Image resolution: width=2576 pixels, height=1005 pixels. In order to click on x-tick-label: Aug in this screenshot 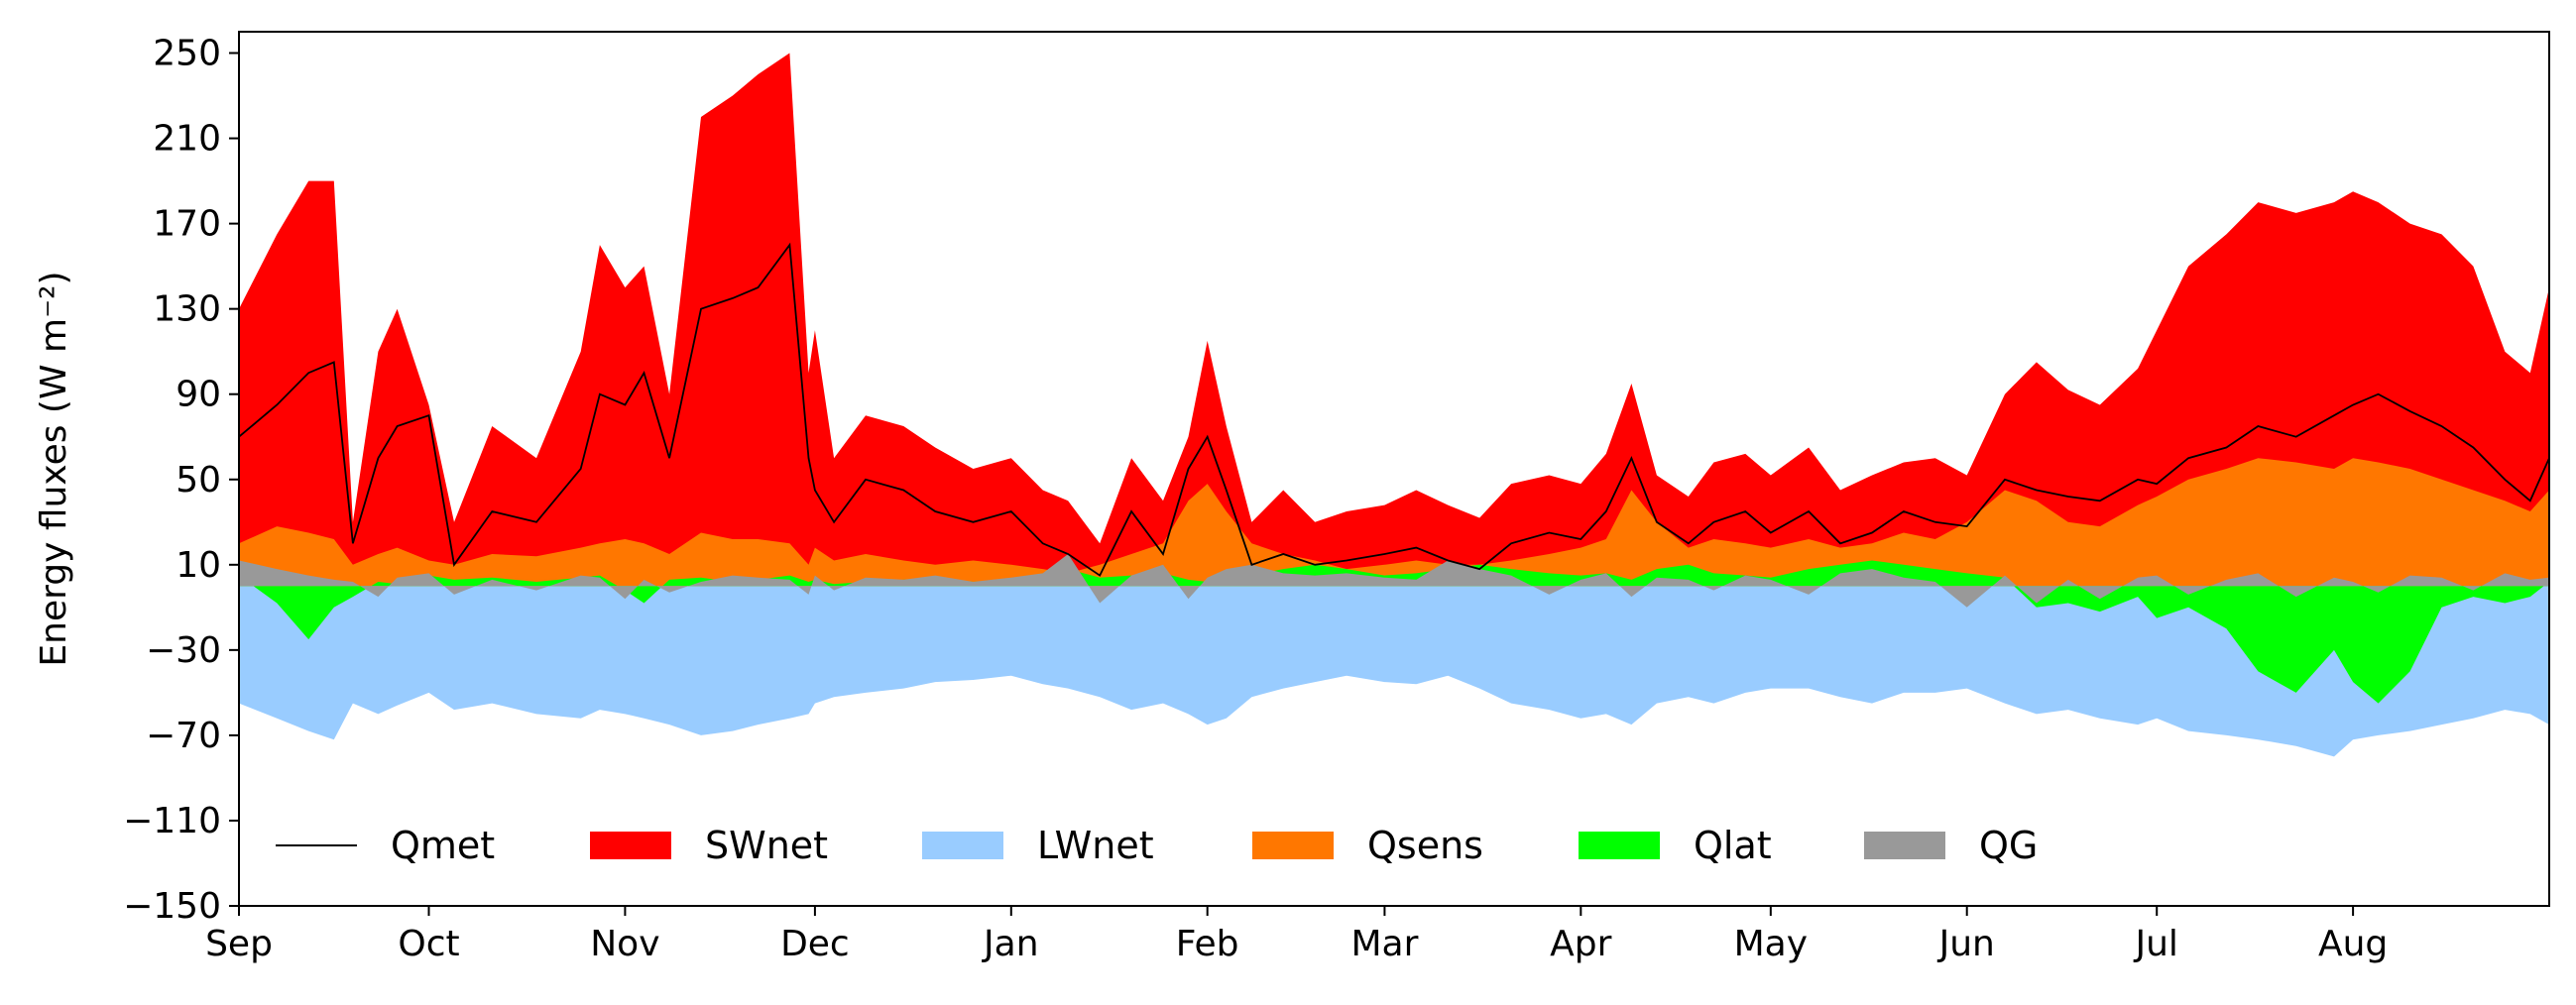, I will do `click(2353, 944)`.